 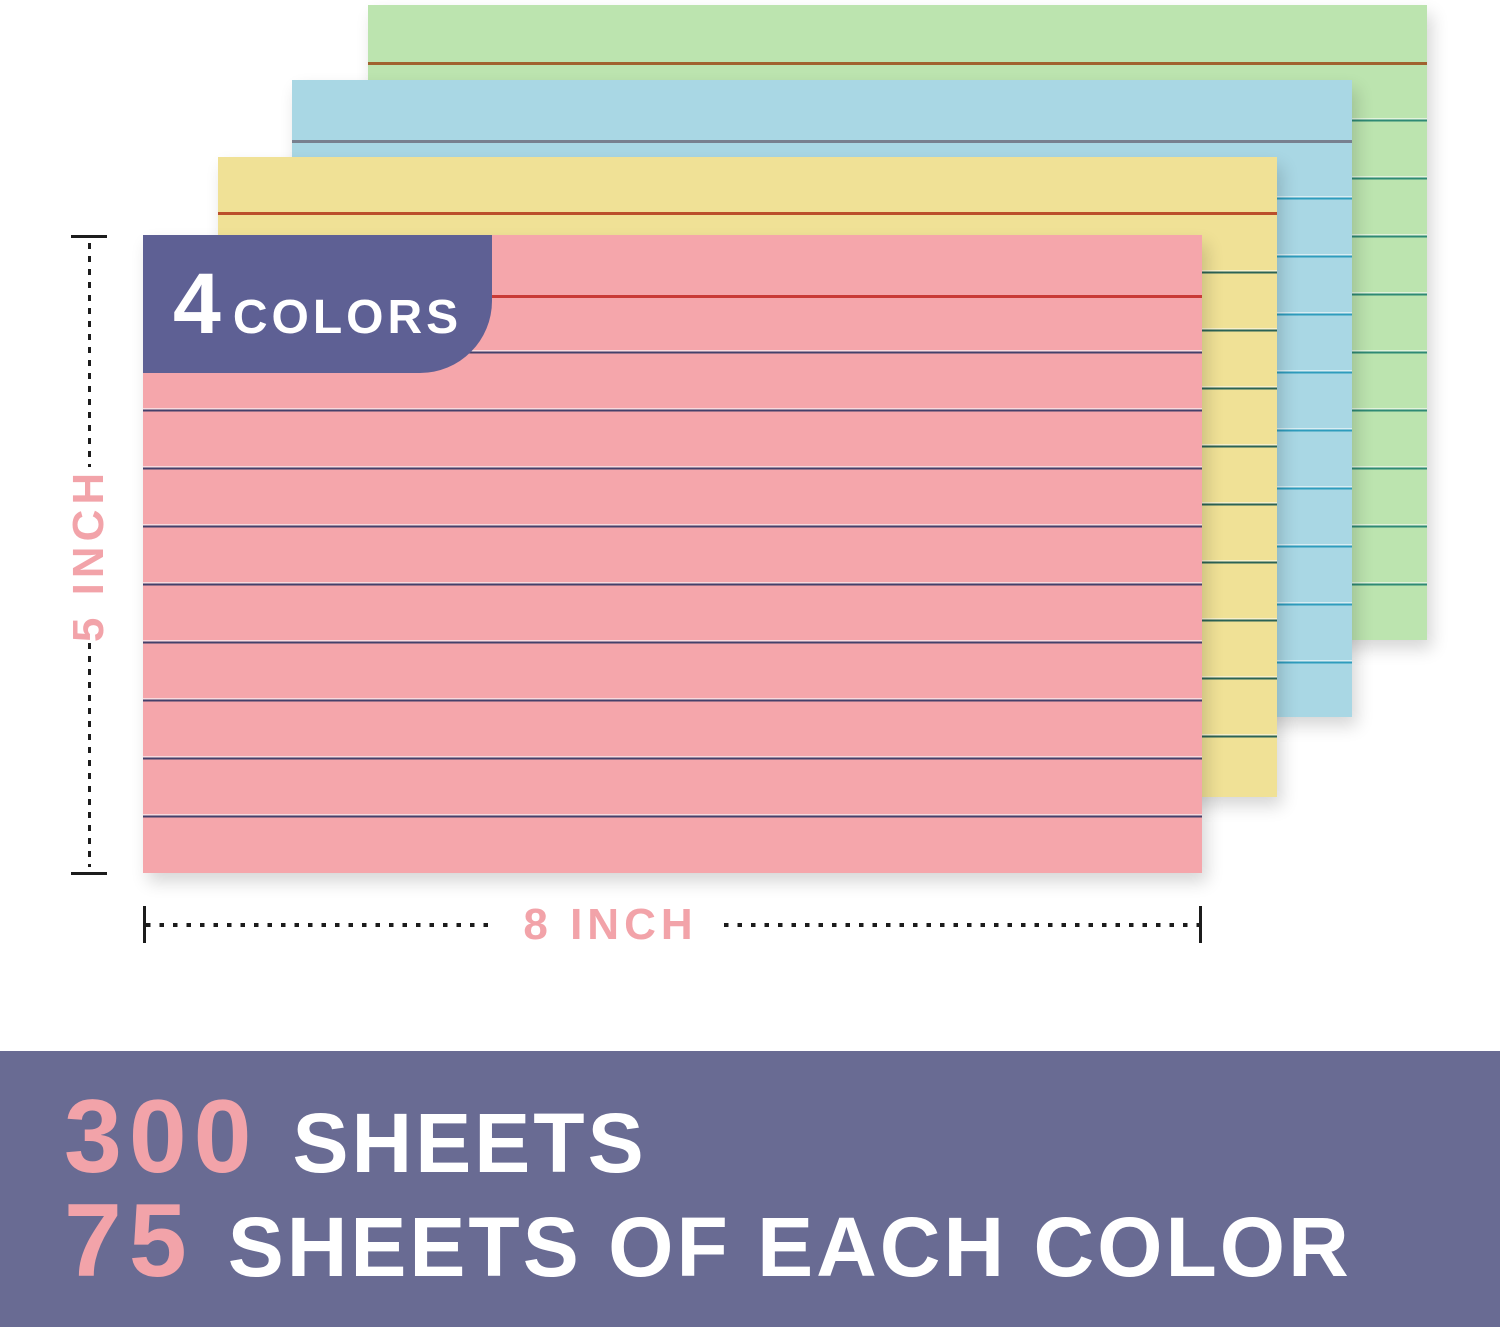 I want to click on width-label: 8 INCH, so click(x=610, y=924).